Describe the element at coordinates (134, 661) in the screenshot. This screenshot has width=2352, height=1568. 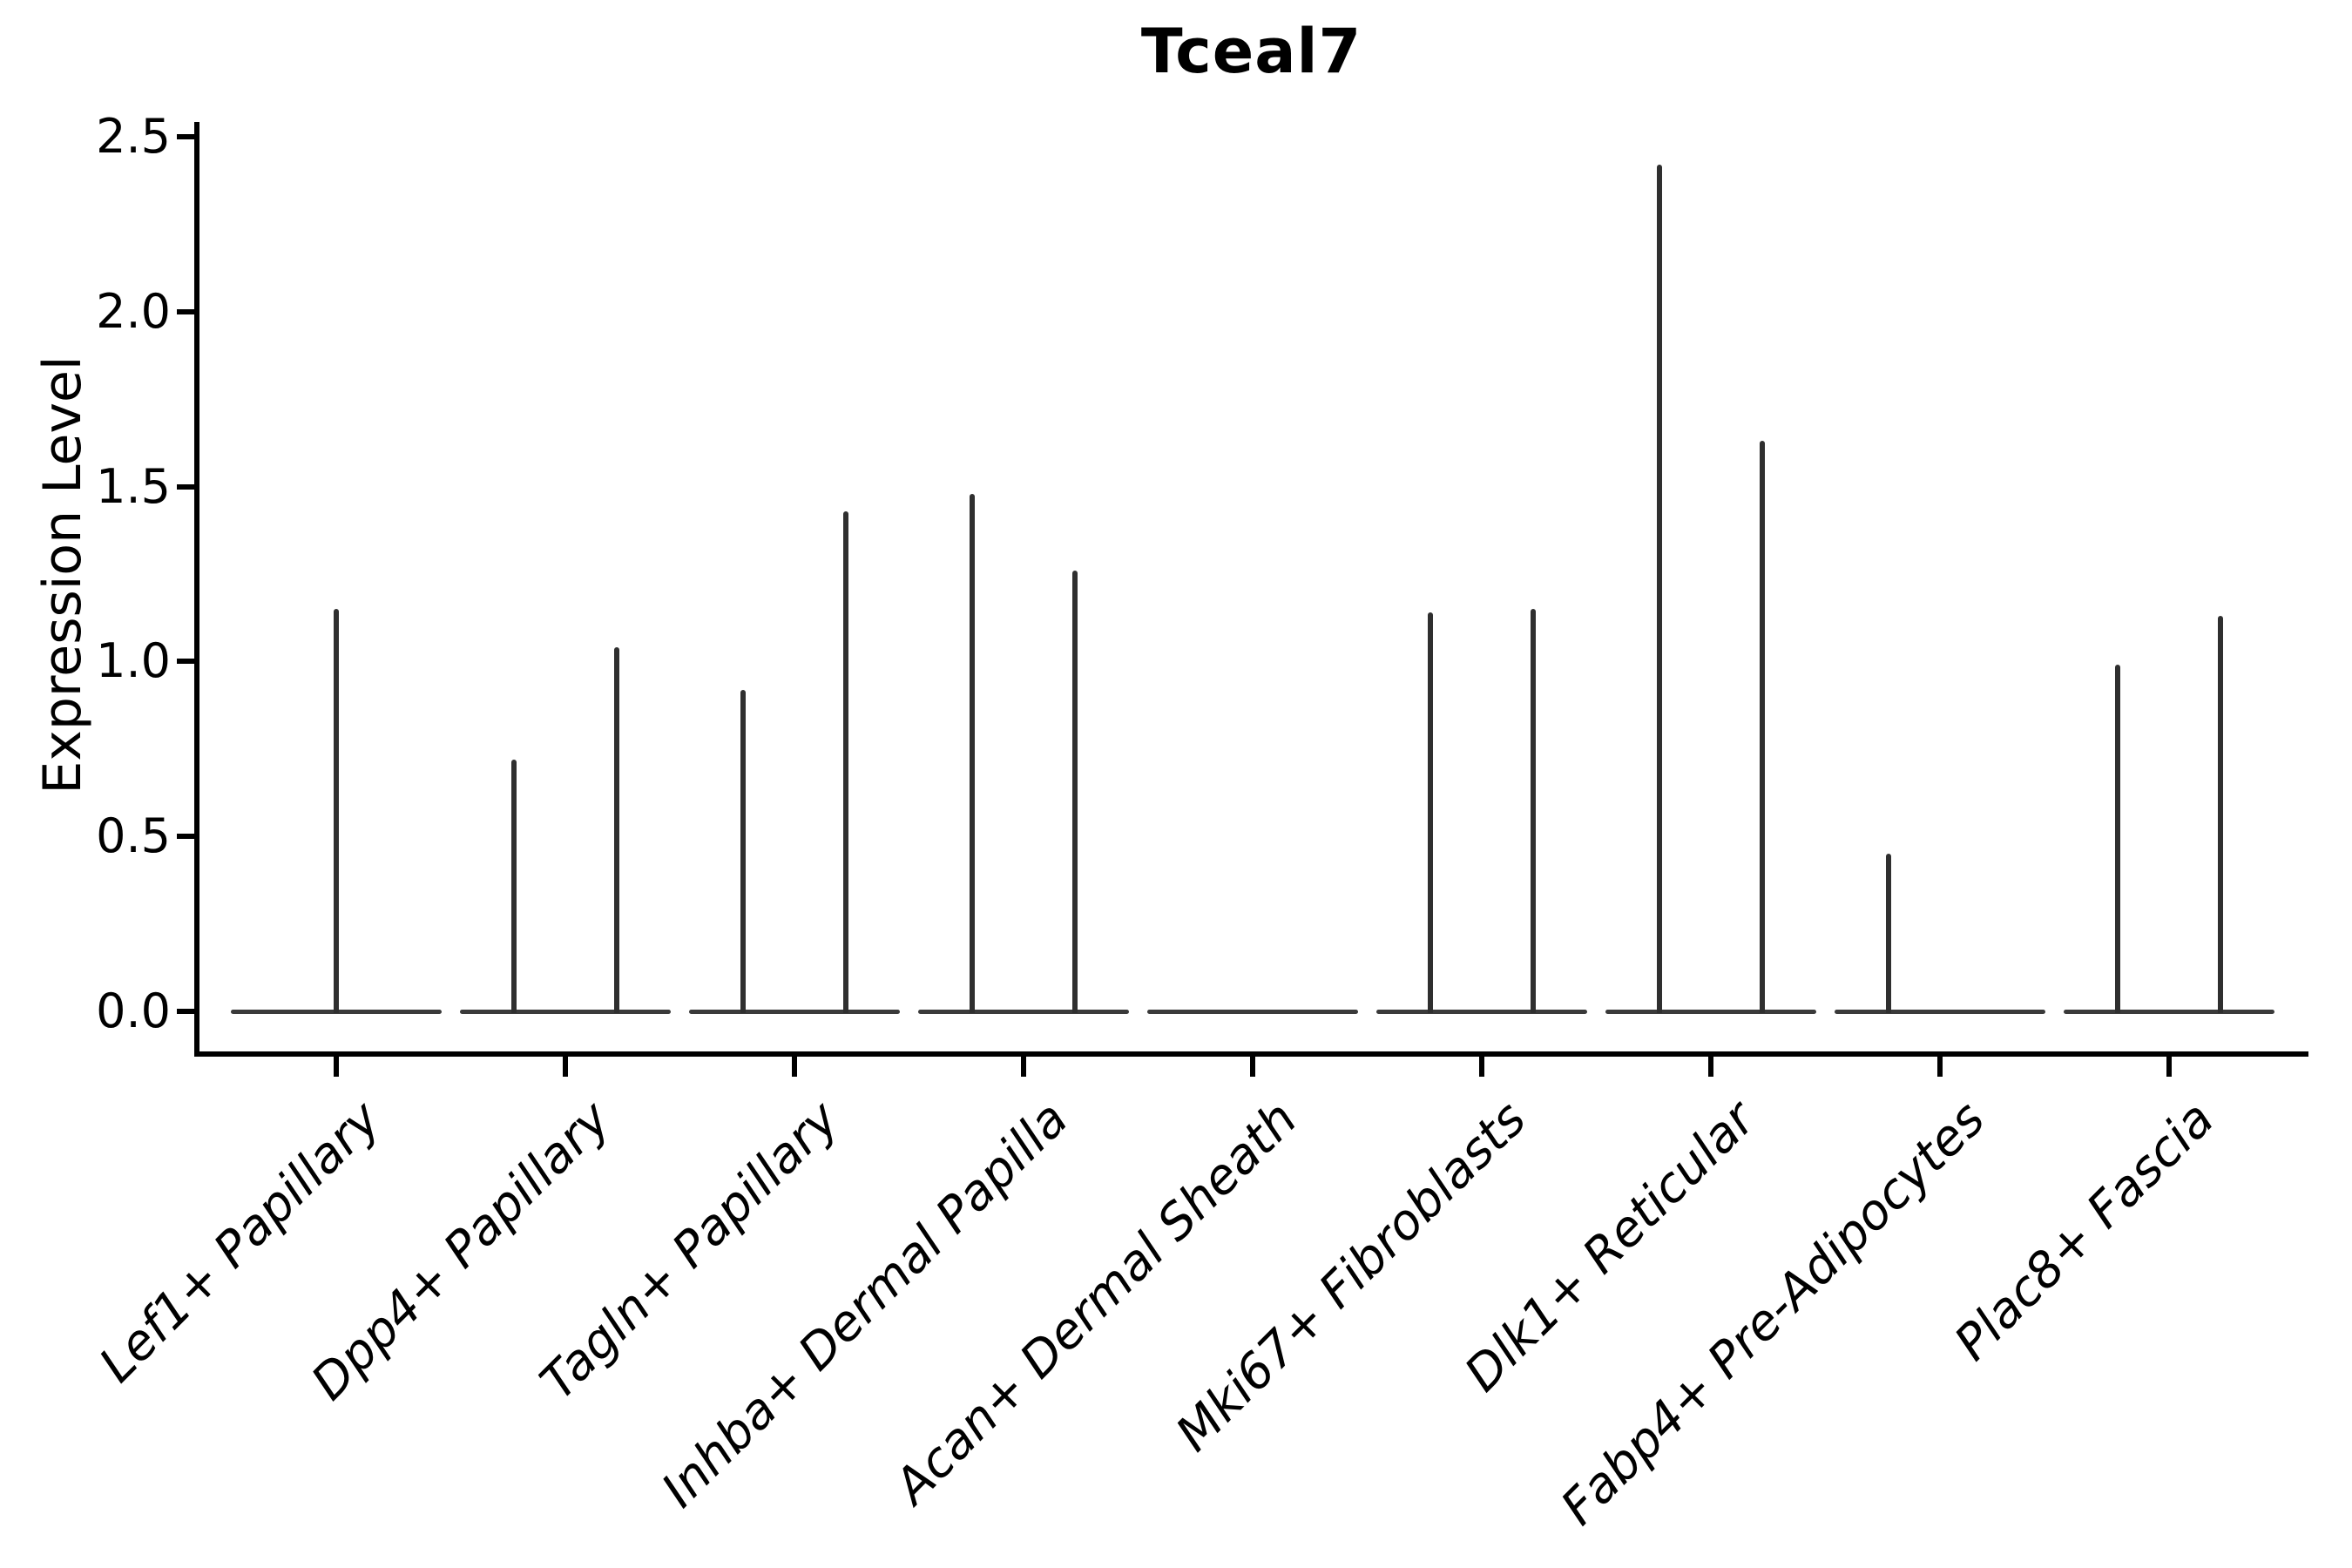
I see `y-tick-label: 1.0` at that location.